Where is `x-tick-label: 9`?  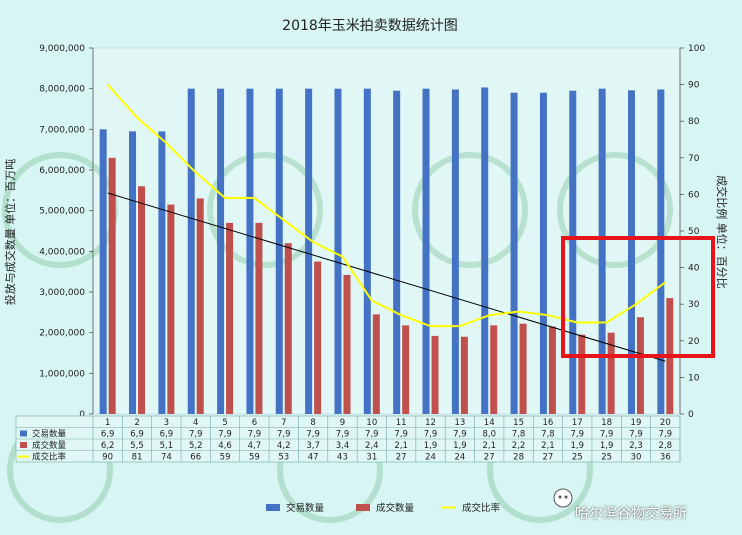
x-tick-label: 9 is located at coordinates (342, 423).